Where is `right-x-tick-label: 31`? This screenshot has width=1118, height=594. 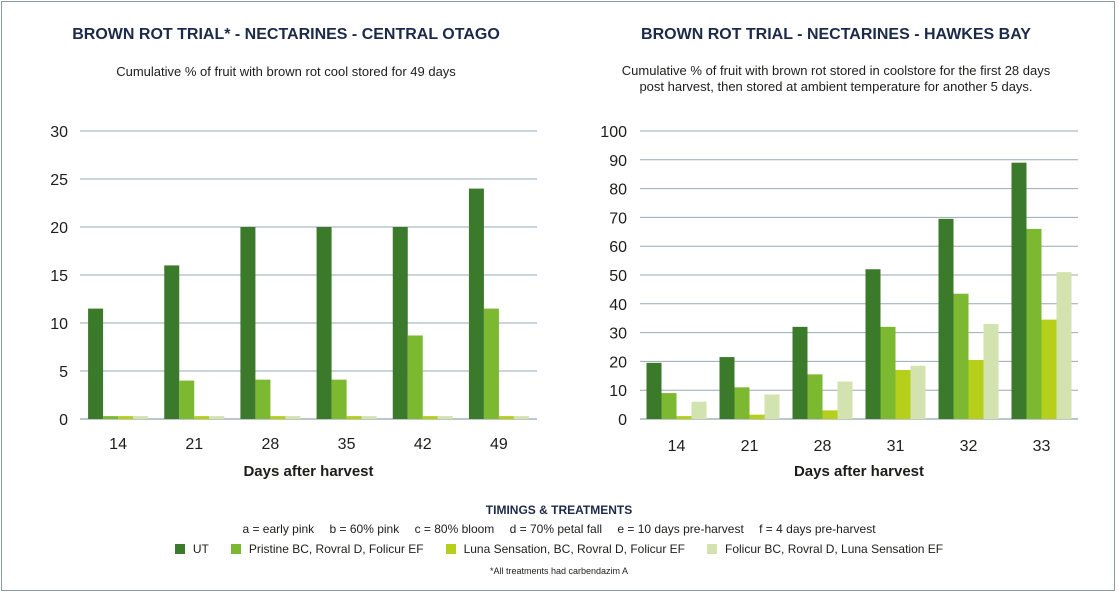
right-x-tick-label: 31 is located at coordinates (896, 446).